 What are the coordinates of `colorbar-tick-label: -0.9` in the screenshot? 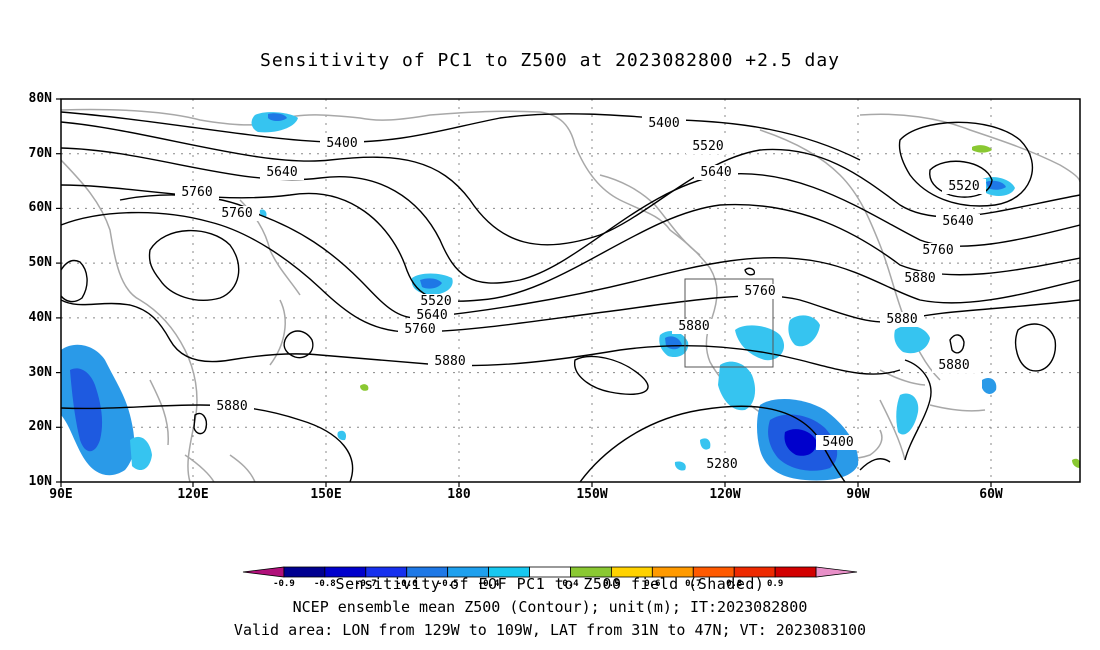 It's located at (284, 584).